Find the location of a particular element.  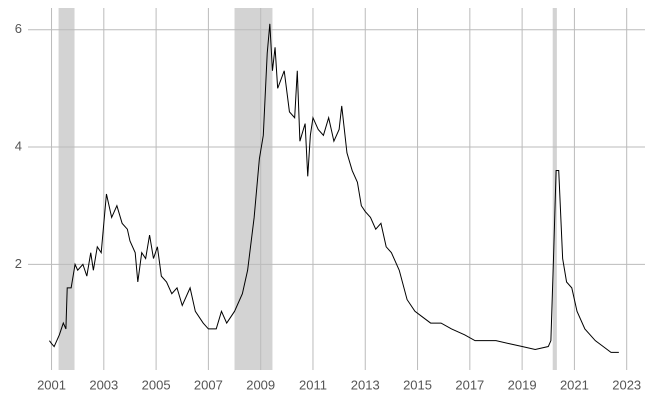

y-tick-label: 2 is located at coordinates (18, 263).